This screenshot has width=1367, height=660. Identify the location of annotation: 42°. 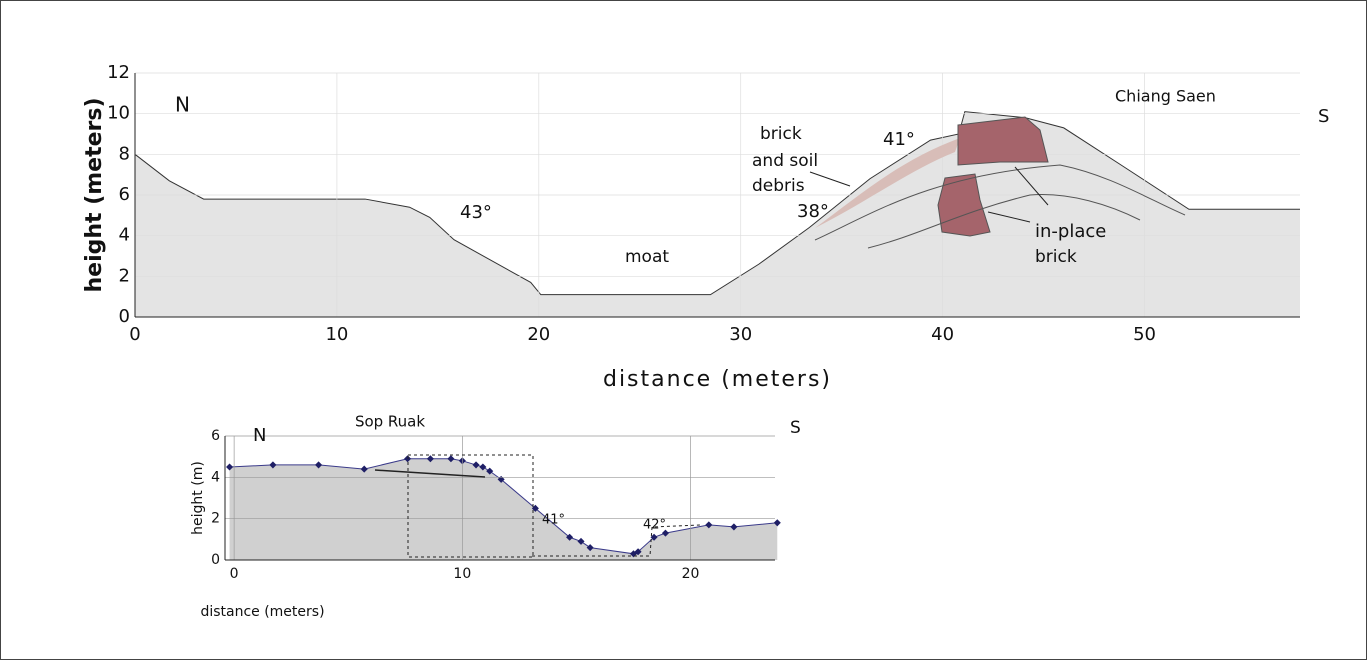
(654, 525).